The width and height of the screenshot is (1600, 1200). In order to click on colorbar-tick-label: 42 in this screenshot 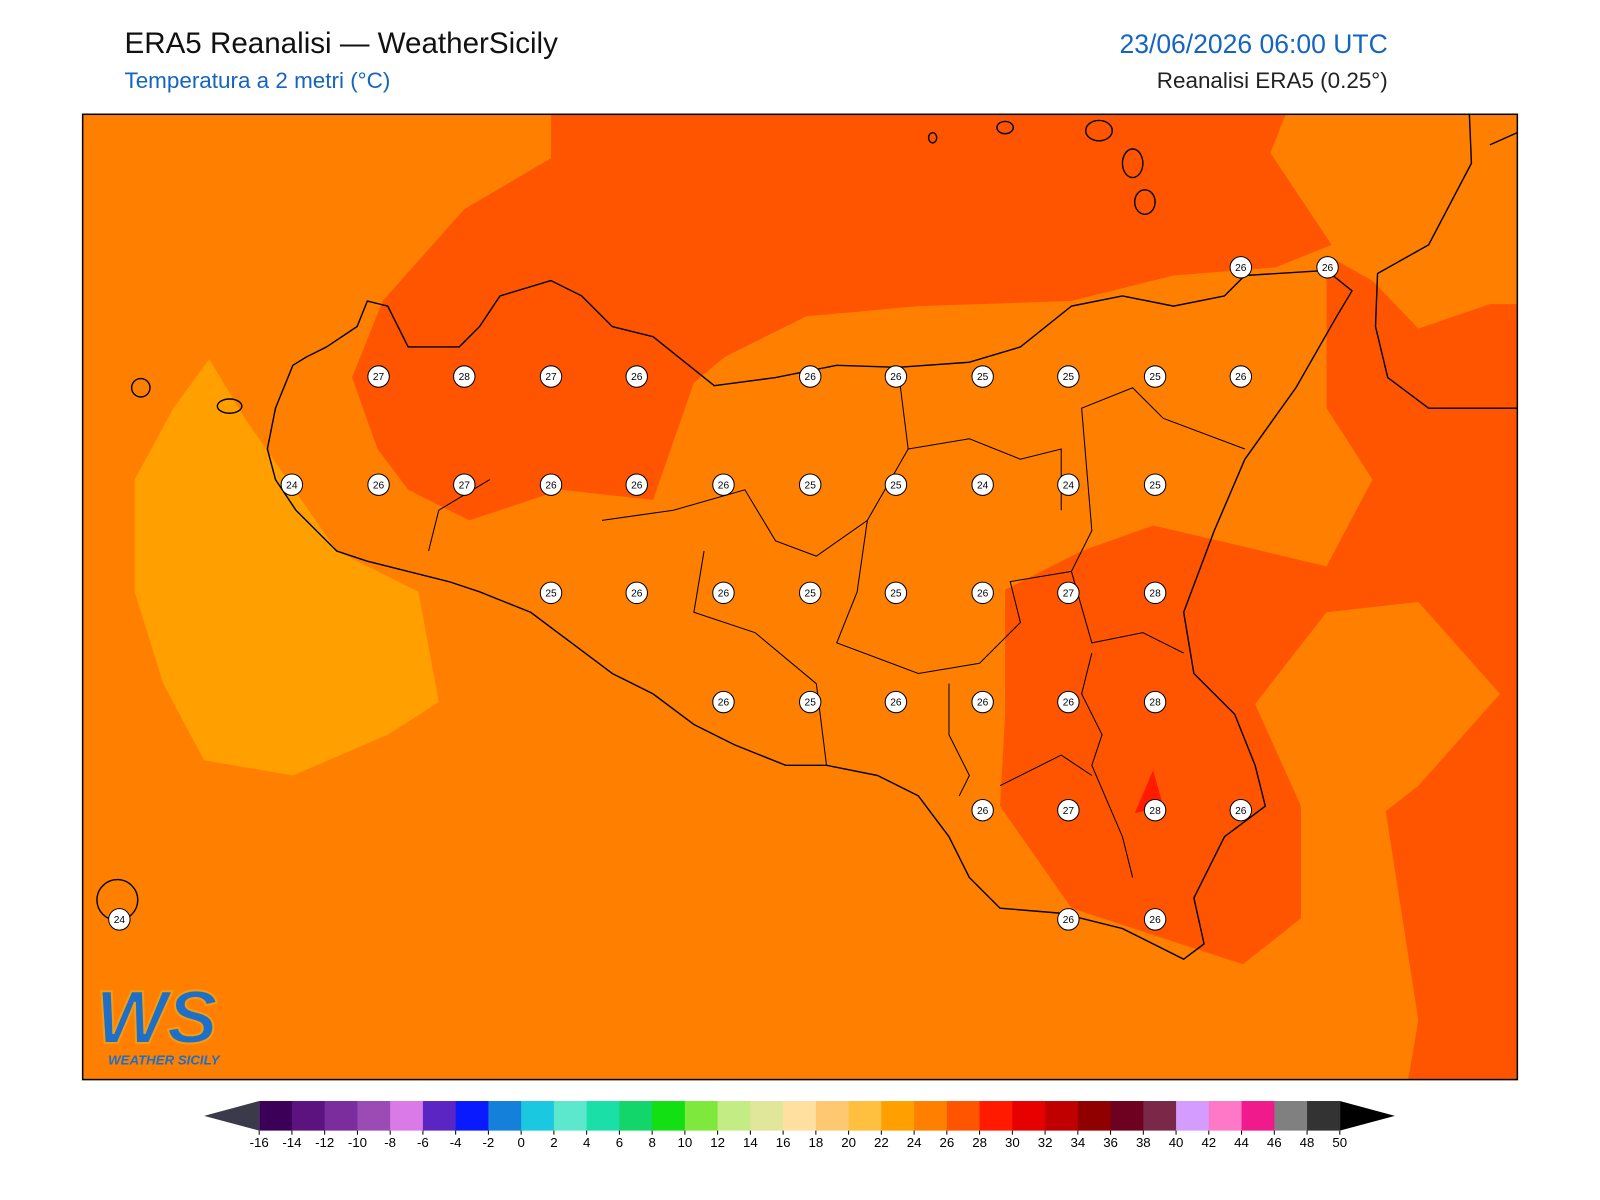, I will do `click(1208, 1142)`.